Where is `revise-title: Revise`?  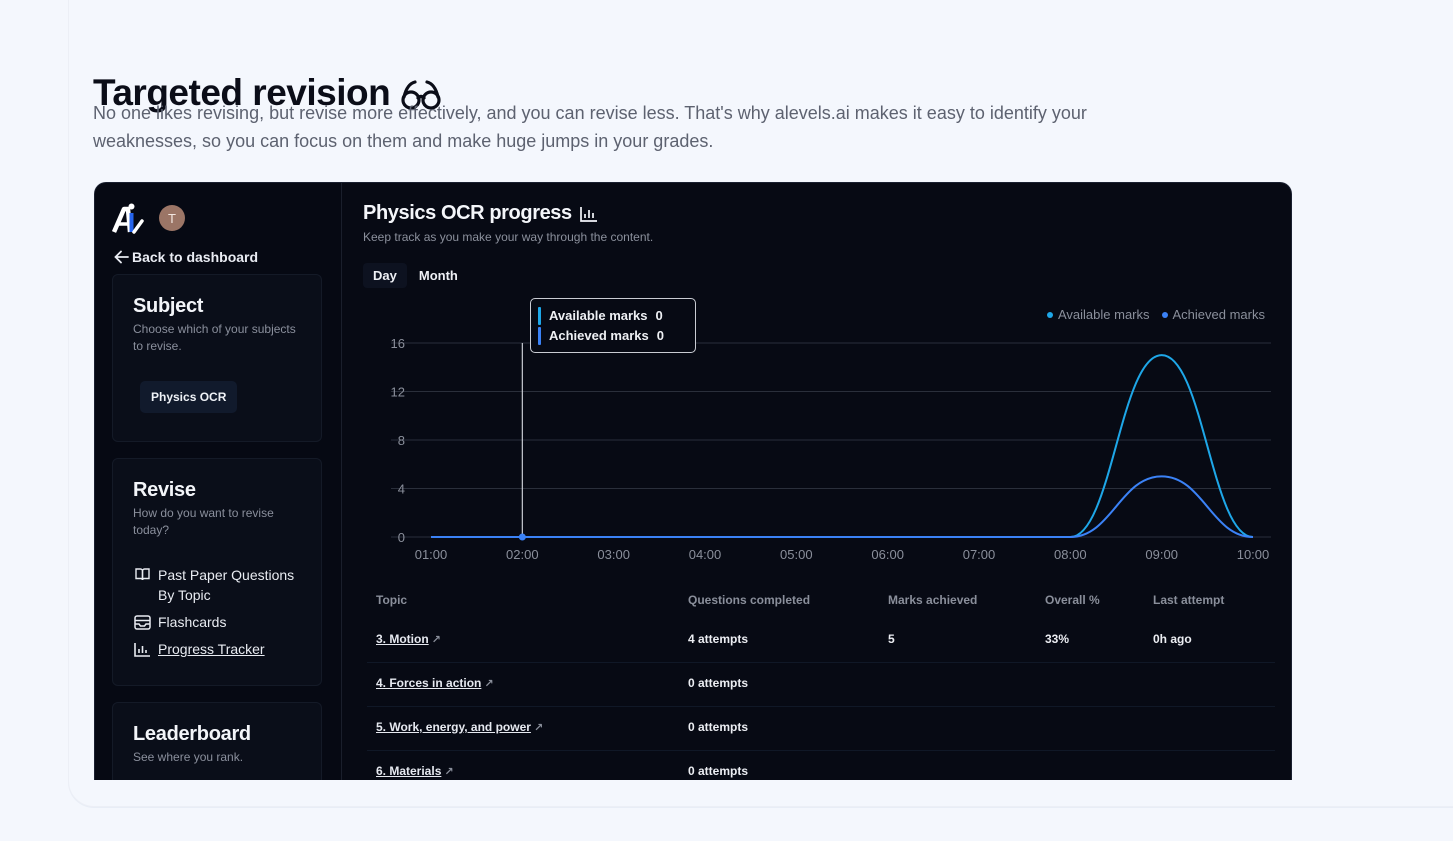
revise-title: Revise is located at coordinates (164, 490).